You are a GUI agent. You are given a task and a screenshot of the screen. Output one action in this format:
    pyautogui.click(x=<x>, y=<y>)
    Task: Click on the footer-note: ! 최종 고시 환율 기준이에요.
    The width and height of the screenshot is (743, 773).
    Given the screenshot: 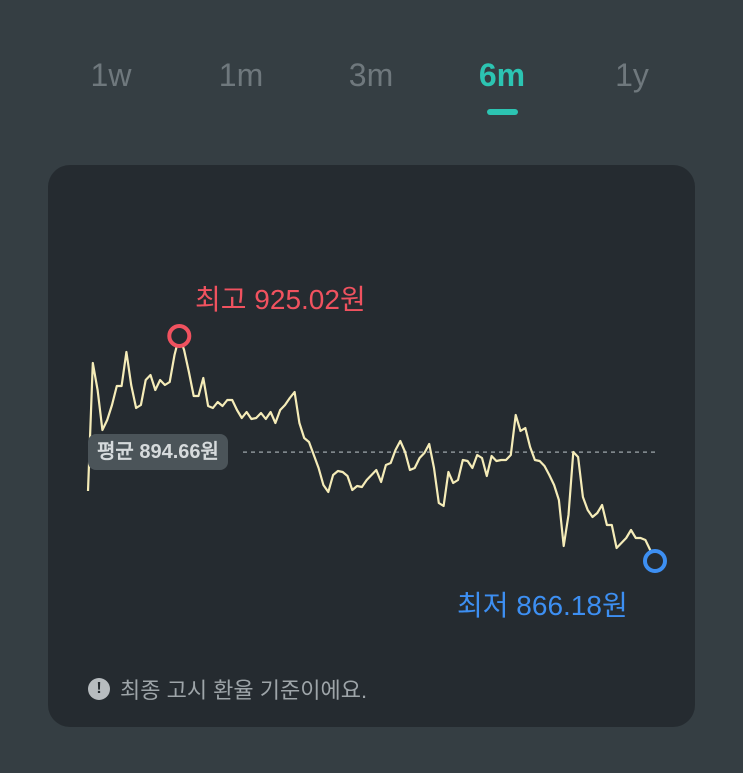 What is the action you would take?
    pyautogui.click(x=227, y=689)
    